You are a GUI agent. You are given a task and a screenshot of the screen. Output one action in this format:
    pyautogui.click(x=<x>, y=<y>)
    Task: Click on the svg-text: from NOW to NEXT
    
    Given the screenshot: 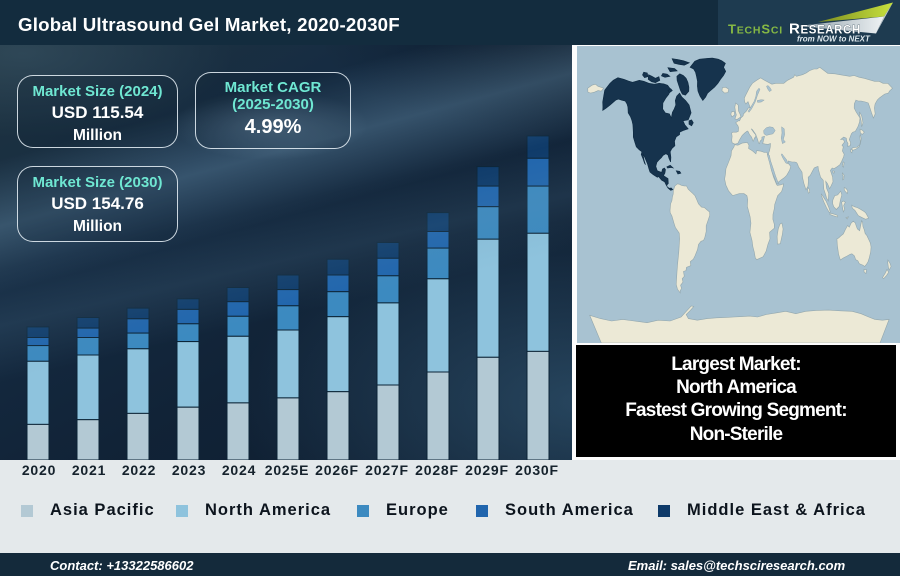 What is the action you would take?
    pyautogui.click(x=834, y=39)
    